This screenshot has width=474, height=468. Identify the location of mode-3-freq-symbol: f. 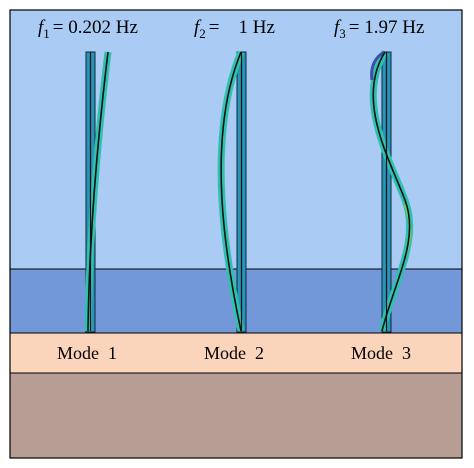
(338, 27).